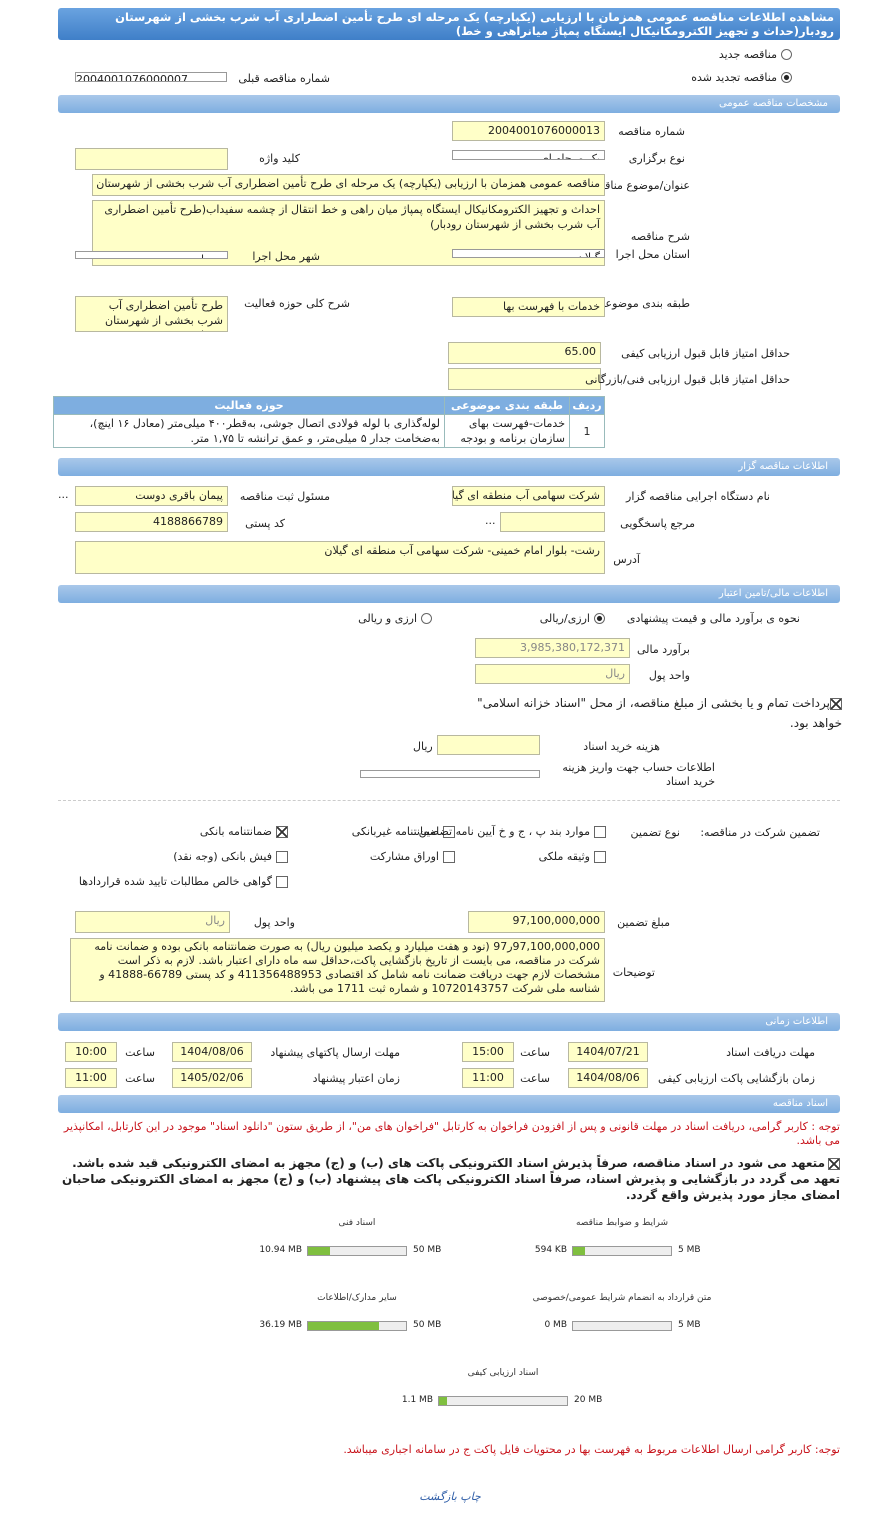 The width and height of the screenshot is (895, 1516). Describe the element at coordinates (552, 648) in the screenshot. I see `field-value: 3,985,380,172,371` at that location.